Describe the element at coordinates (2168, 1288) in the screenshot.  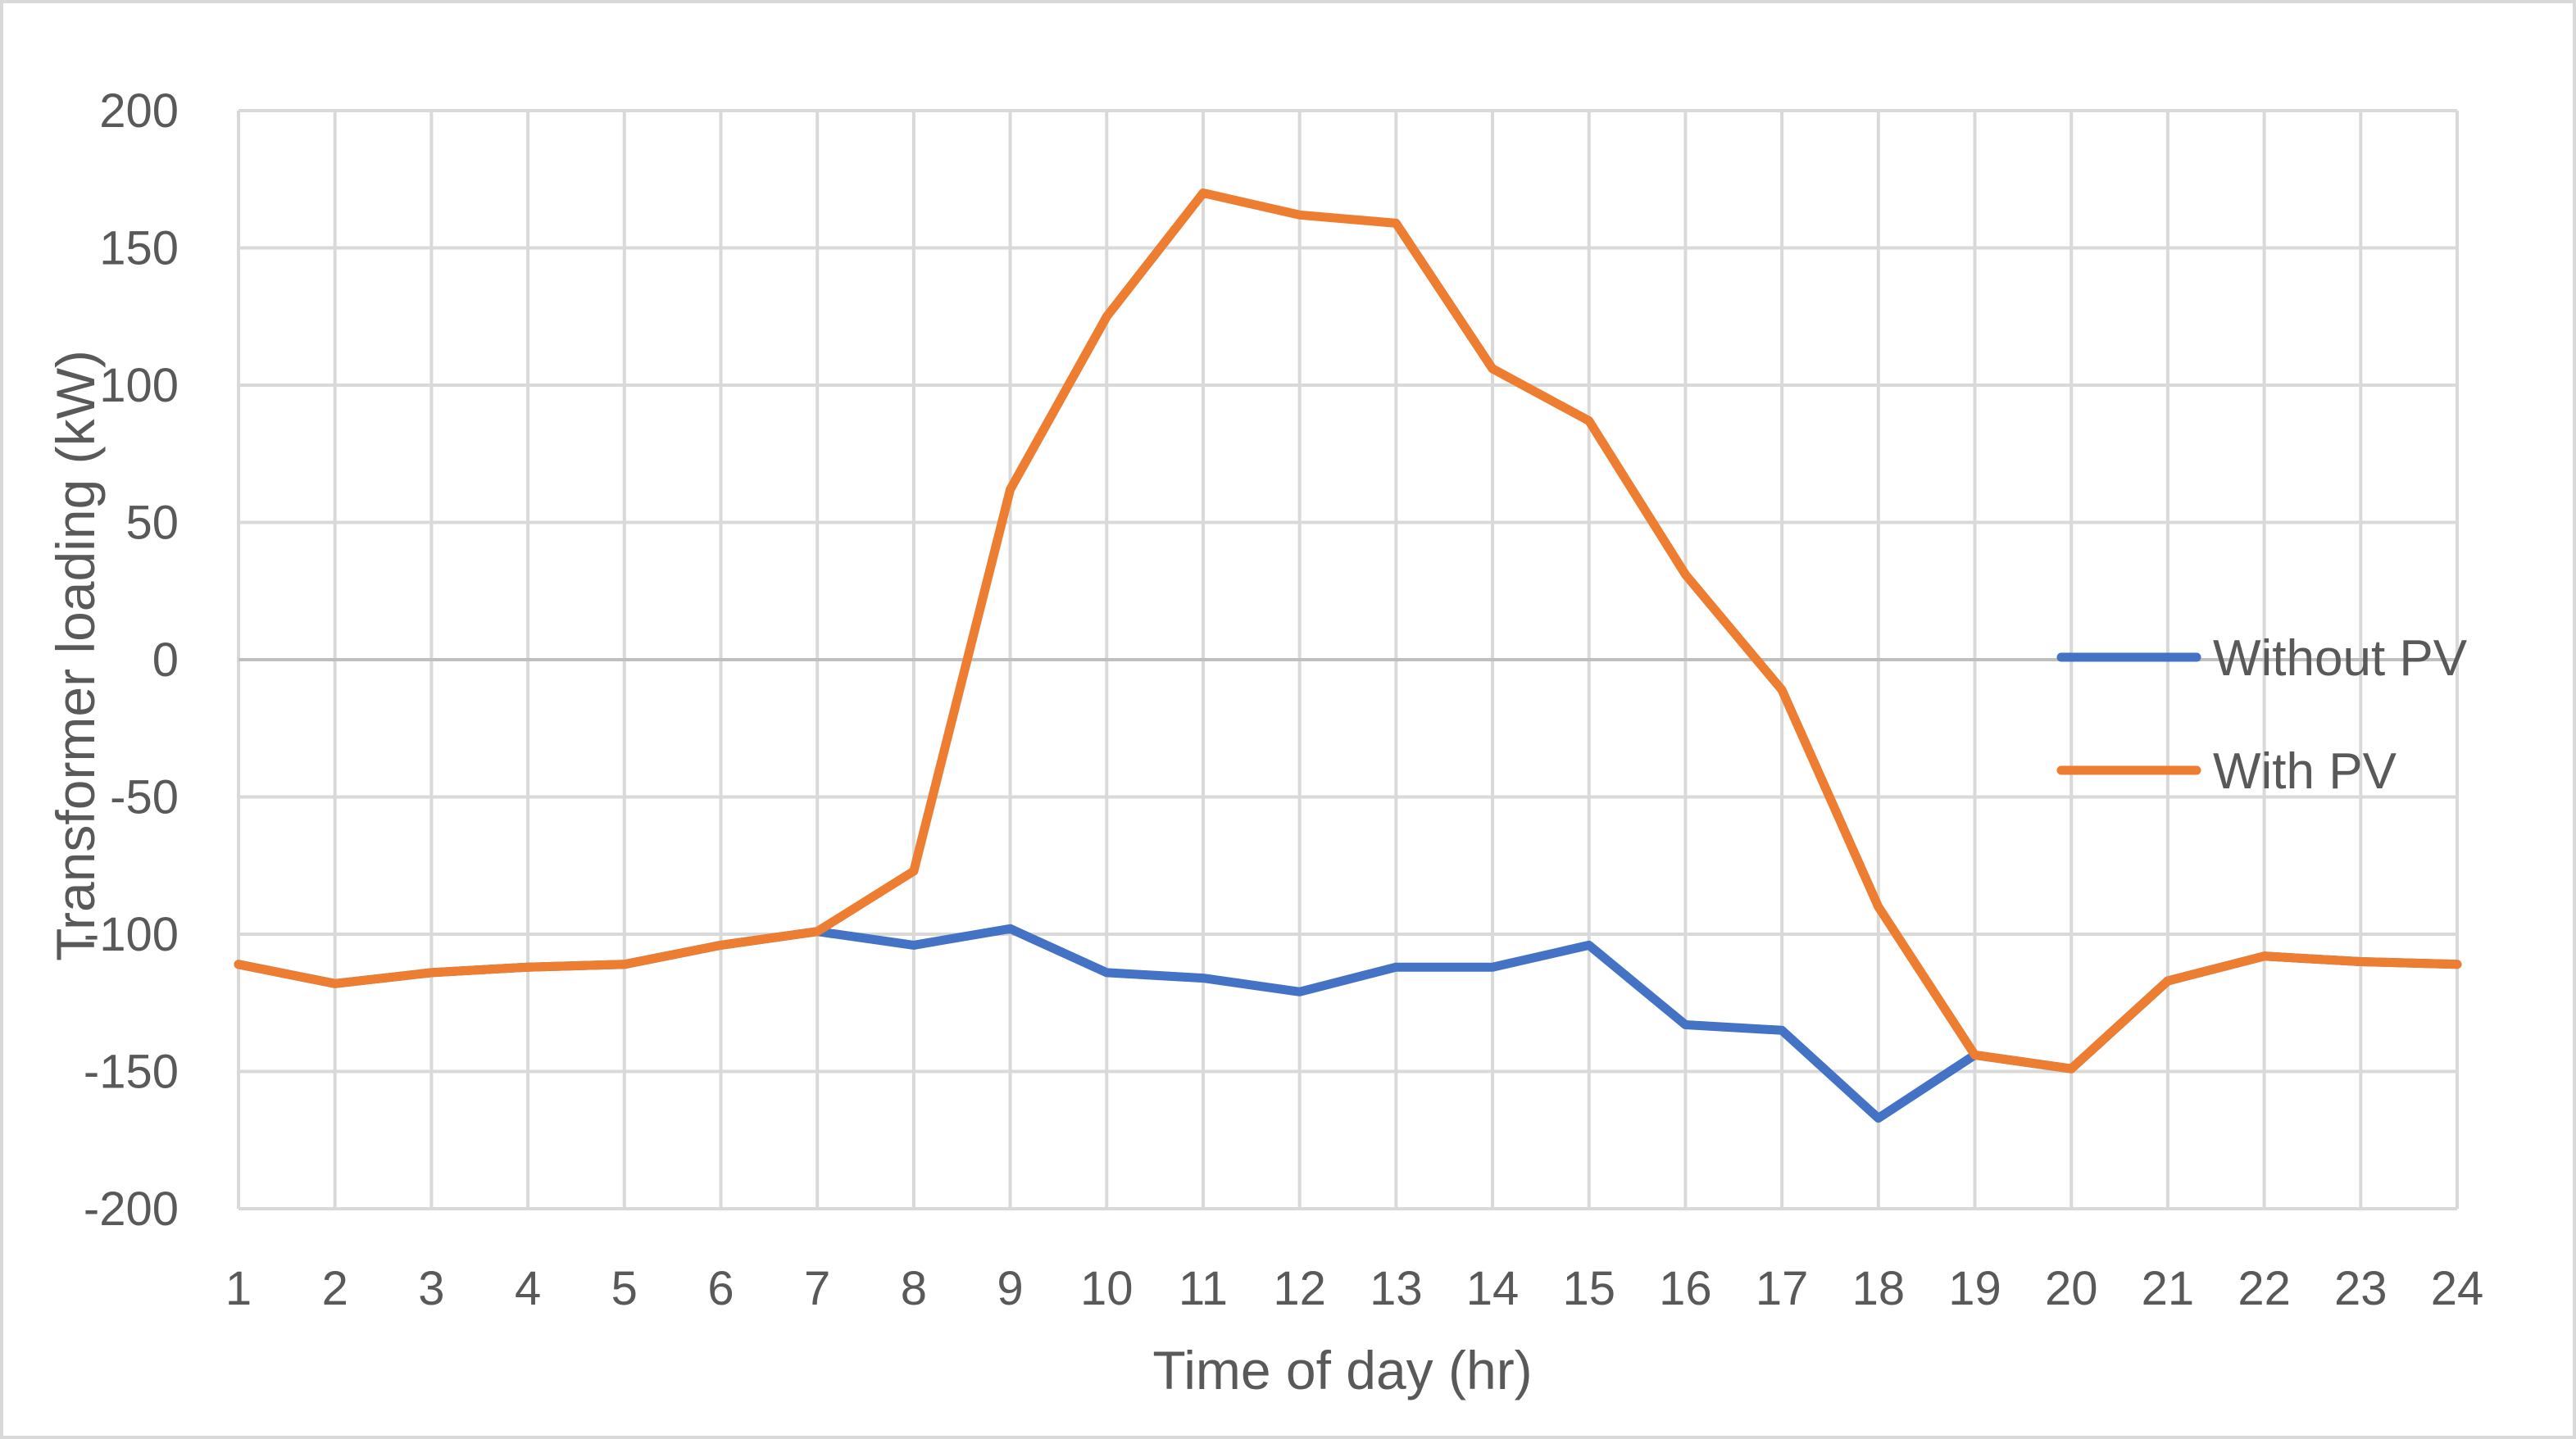
I see `x-tick-label: 21` at that location.